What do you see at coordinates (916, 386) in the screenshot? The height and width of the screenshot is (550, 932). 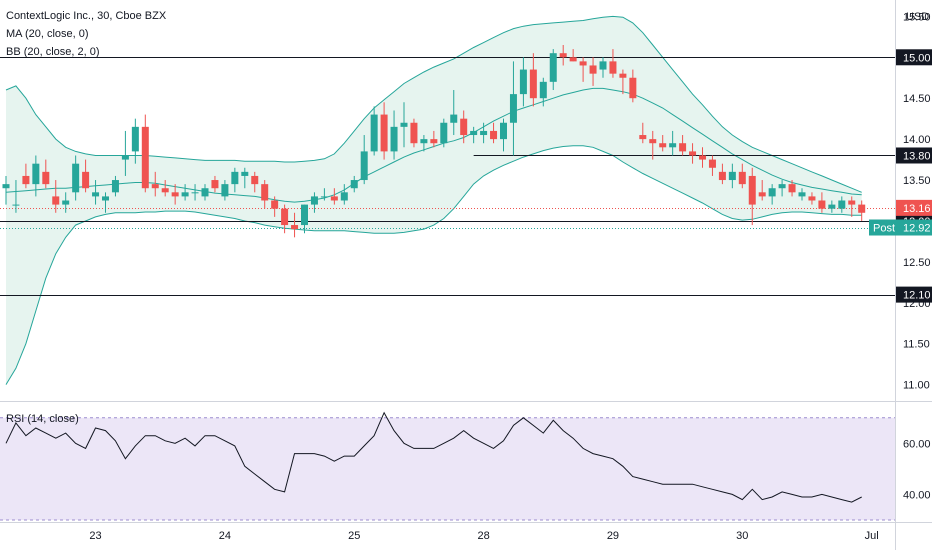 I see `price-tick-label: 11.00` at bounding box center [916, 386].